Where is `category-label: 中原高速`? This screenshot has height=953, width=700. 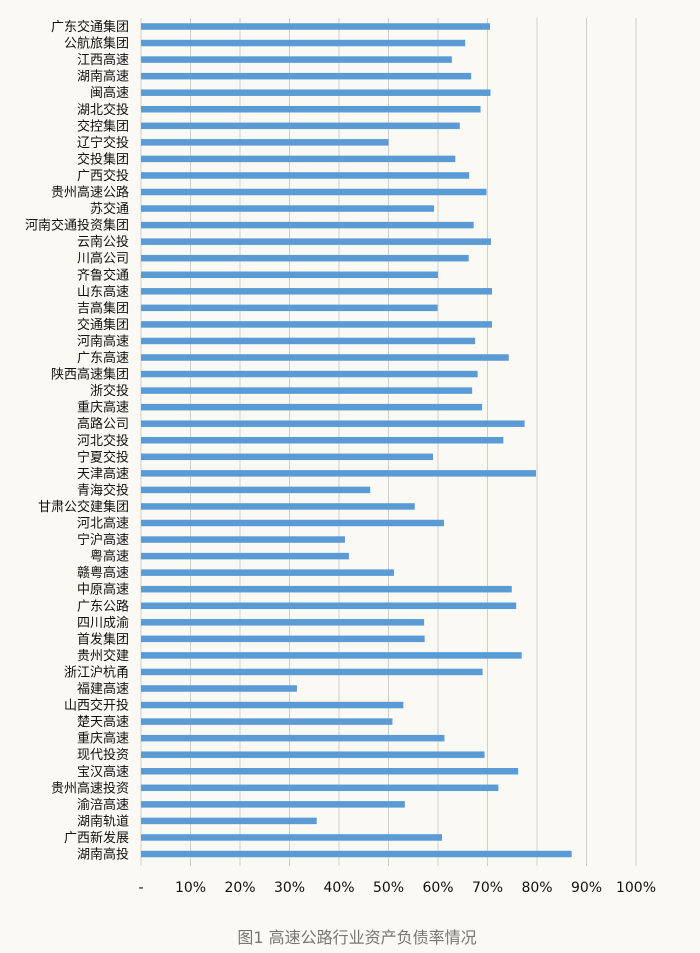 category-label: 中原高速 is located at coordinates (103, 590).